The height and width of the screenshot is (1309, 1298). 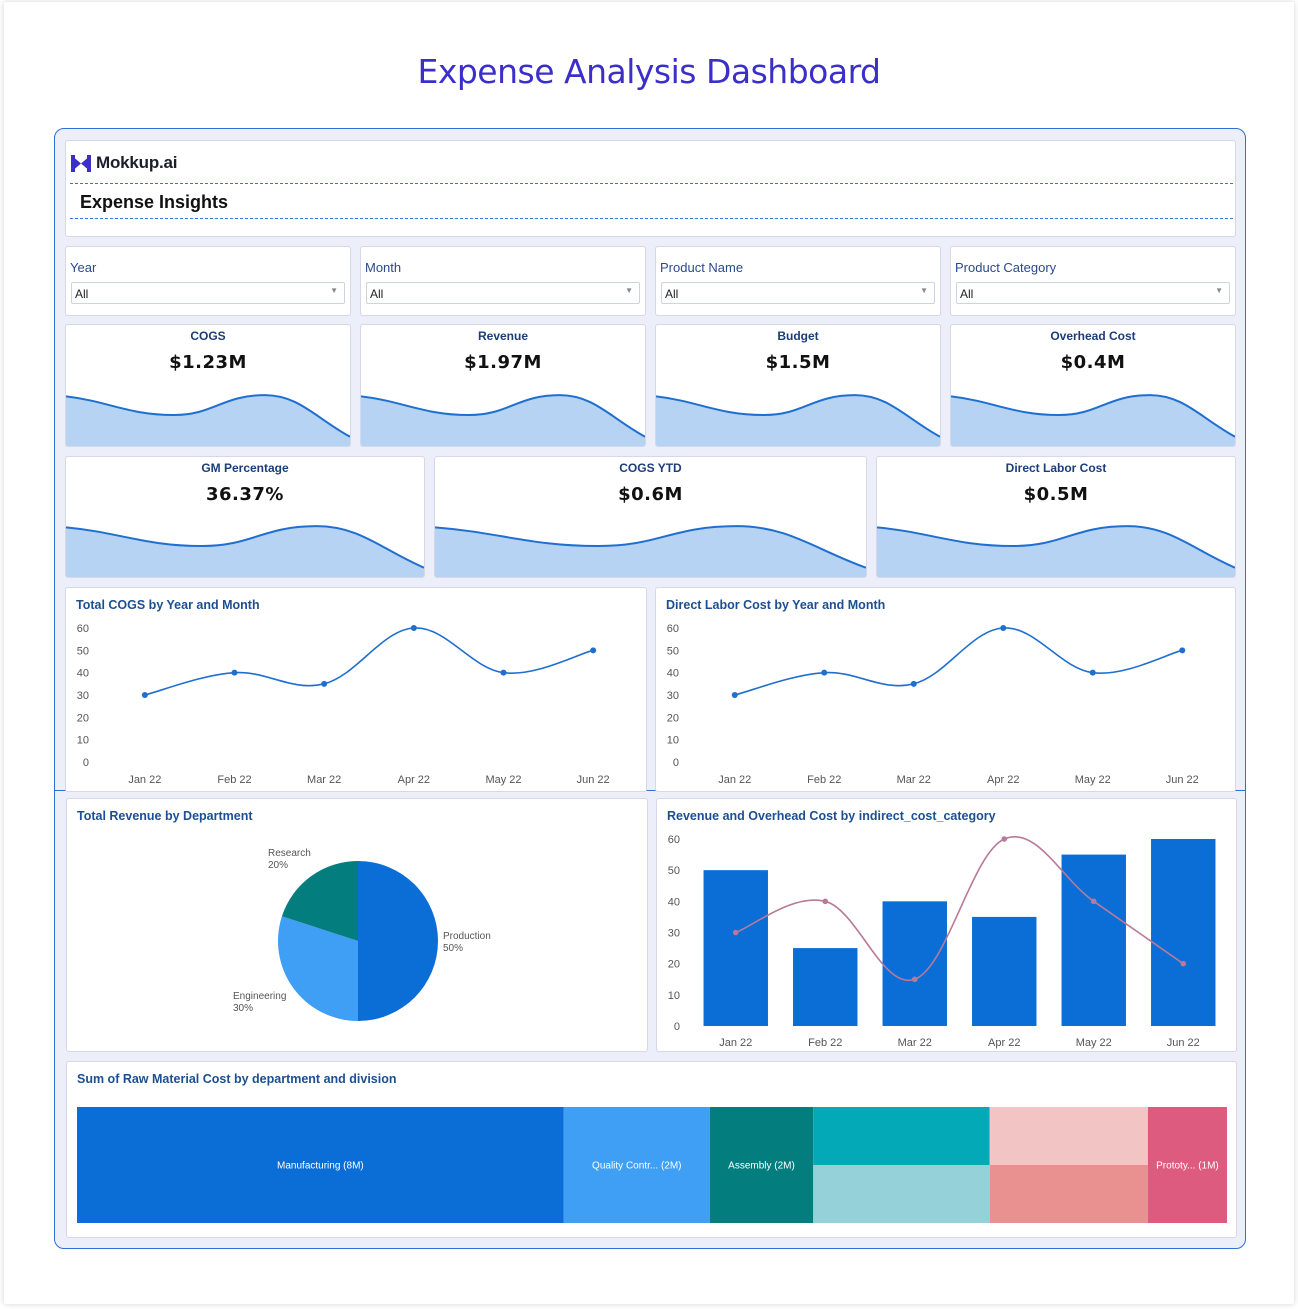 What do you see at coordinates (320, 1166) in the screenshot?
I see `treemap-label: Manufacturing (8M)` at bounding box center [320, 1166].